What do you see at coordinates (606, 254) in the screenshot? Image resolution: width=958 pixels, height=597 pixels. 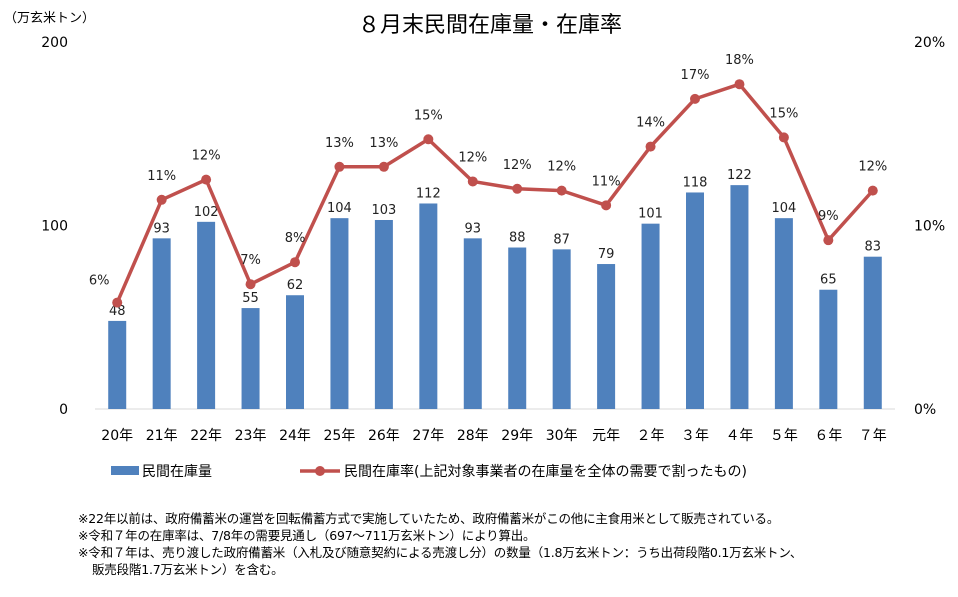 I see `bar-data-label: 79` at bounding box center [606, 254].